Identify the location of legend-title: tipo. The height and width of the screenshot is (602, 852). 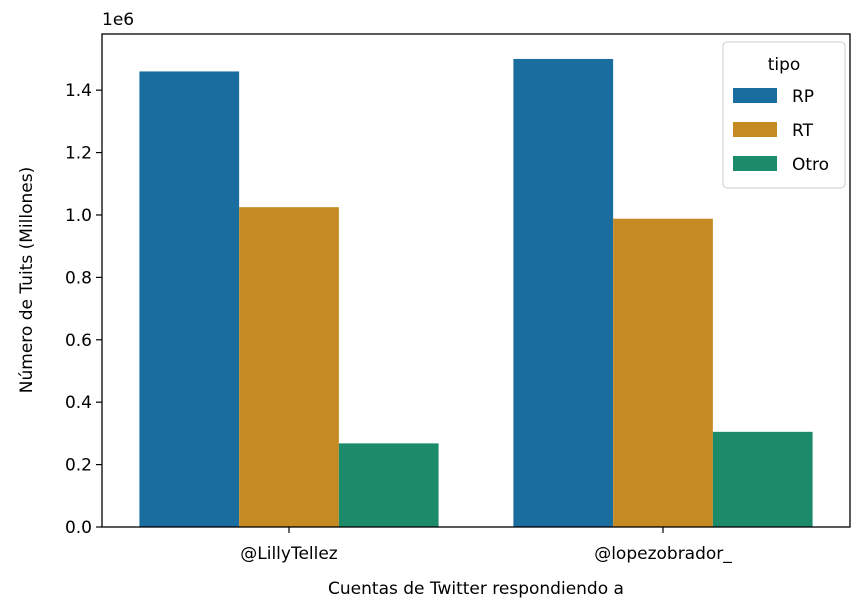
(784, 65).